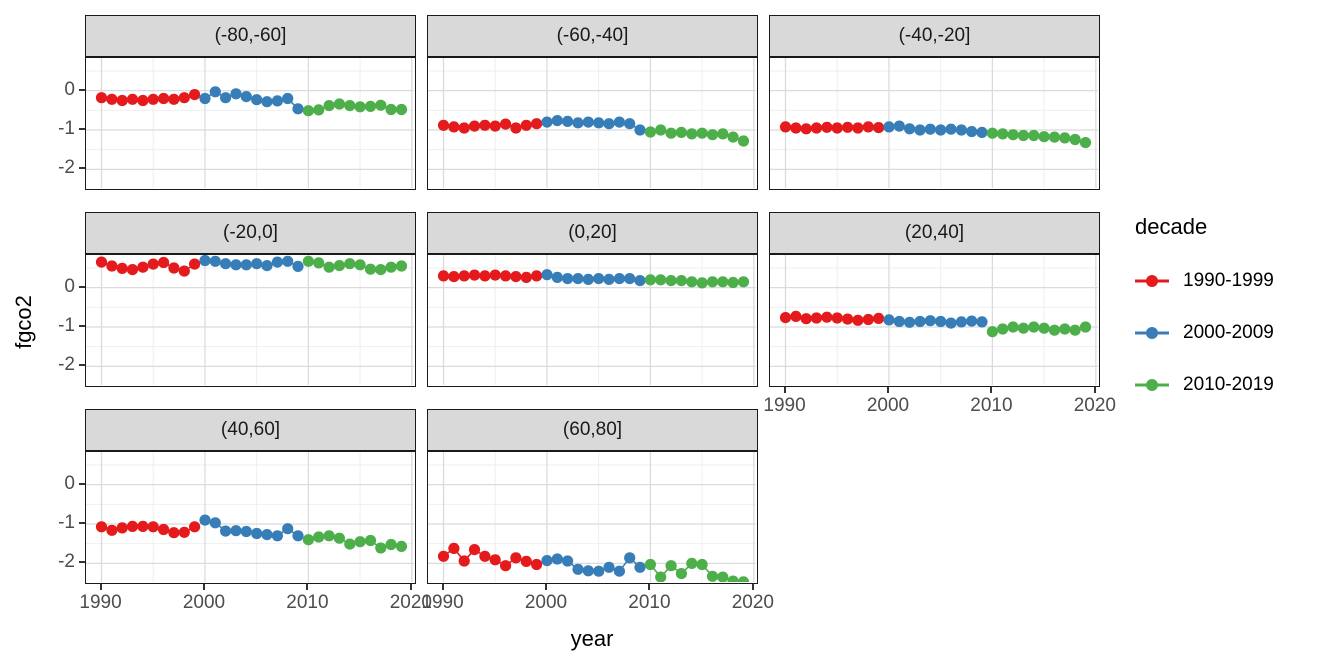 This screenshot has width=1344, height=672. I want to click on facet-panel: (-40,-20], so click(934, 102).